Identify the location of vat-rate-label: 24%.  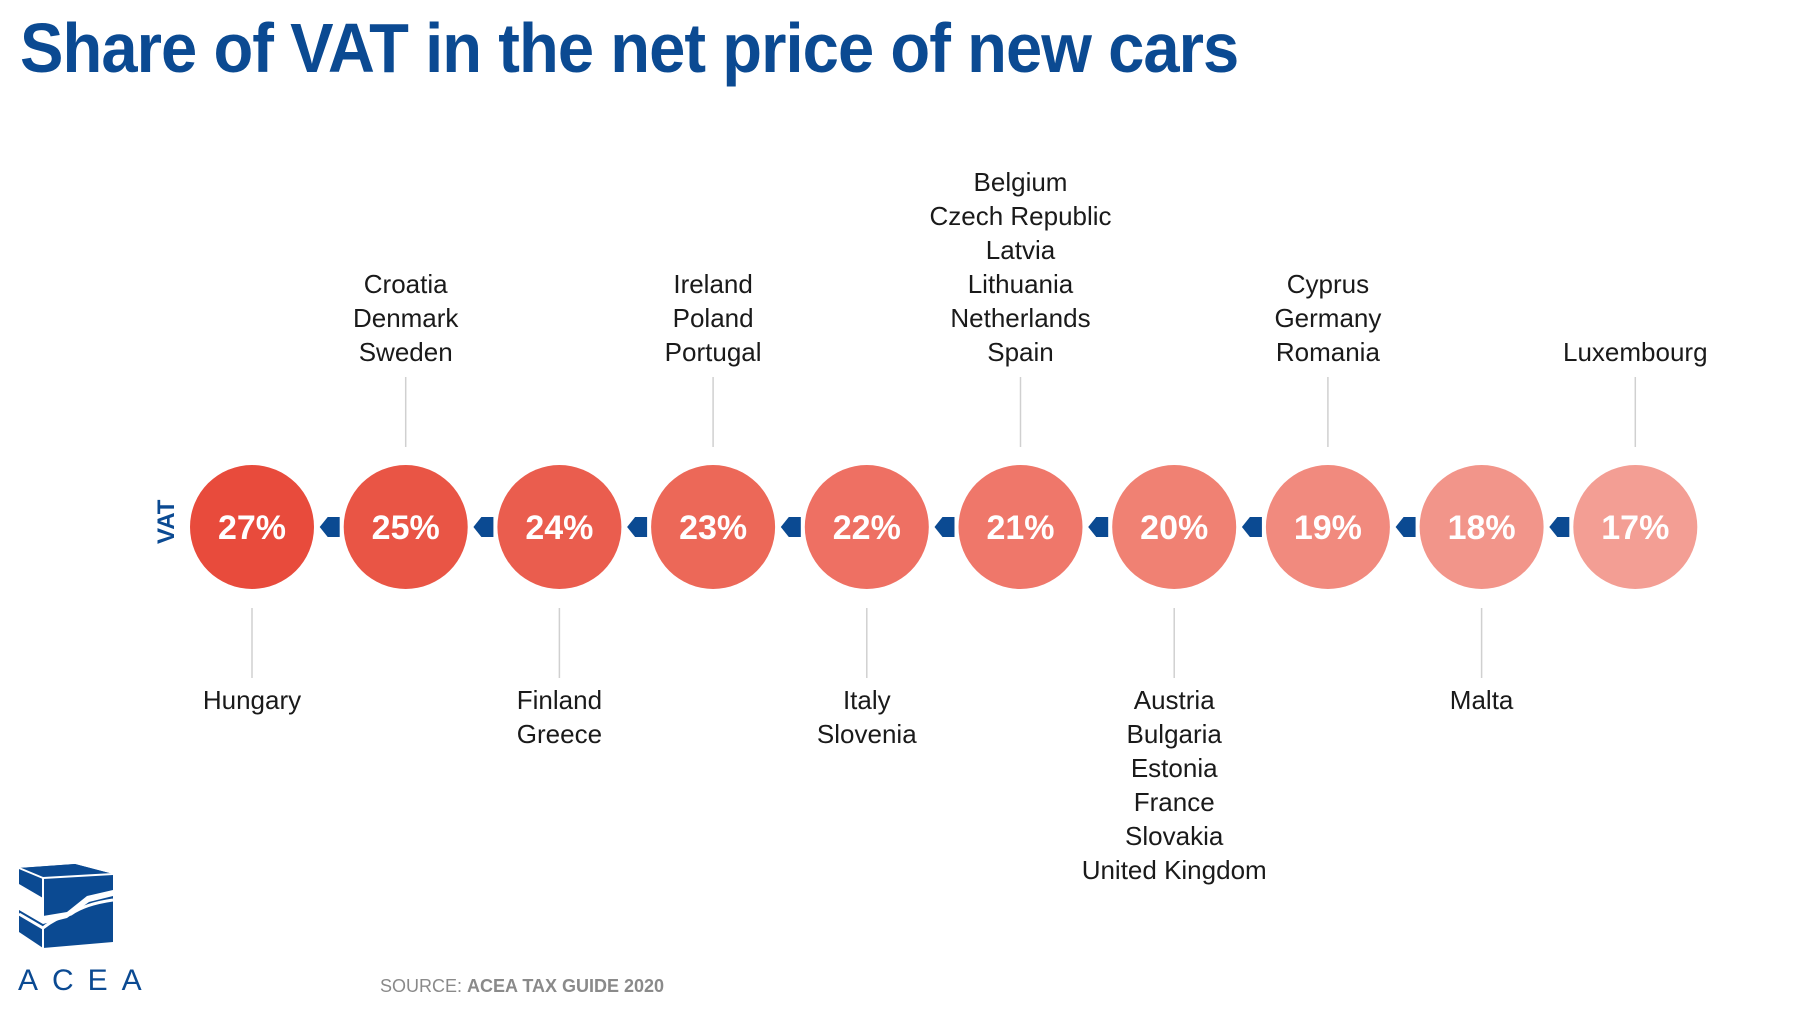
(559, 528).